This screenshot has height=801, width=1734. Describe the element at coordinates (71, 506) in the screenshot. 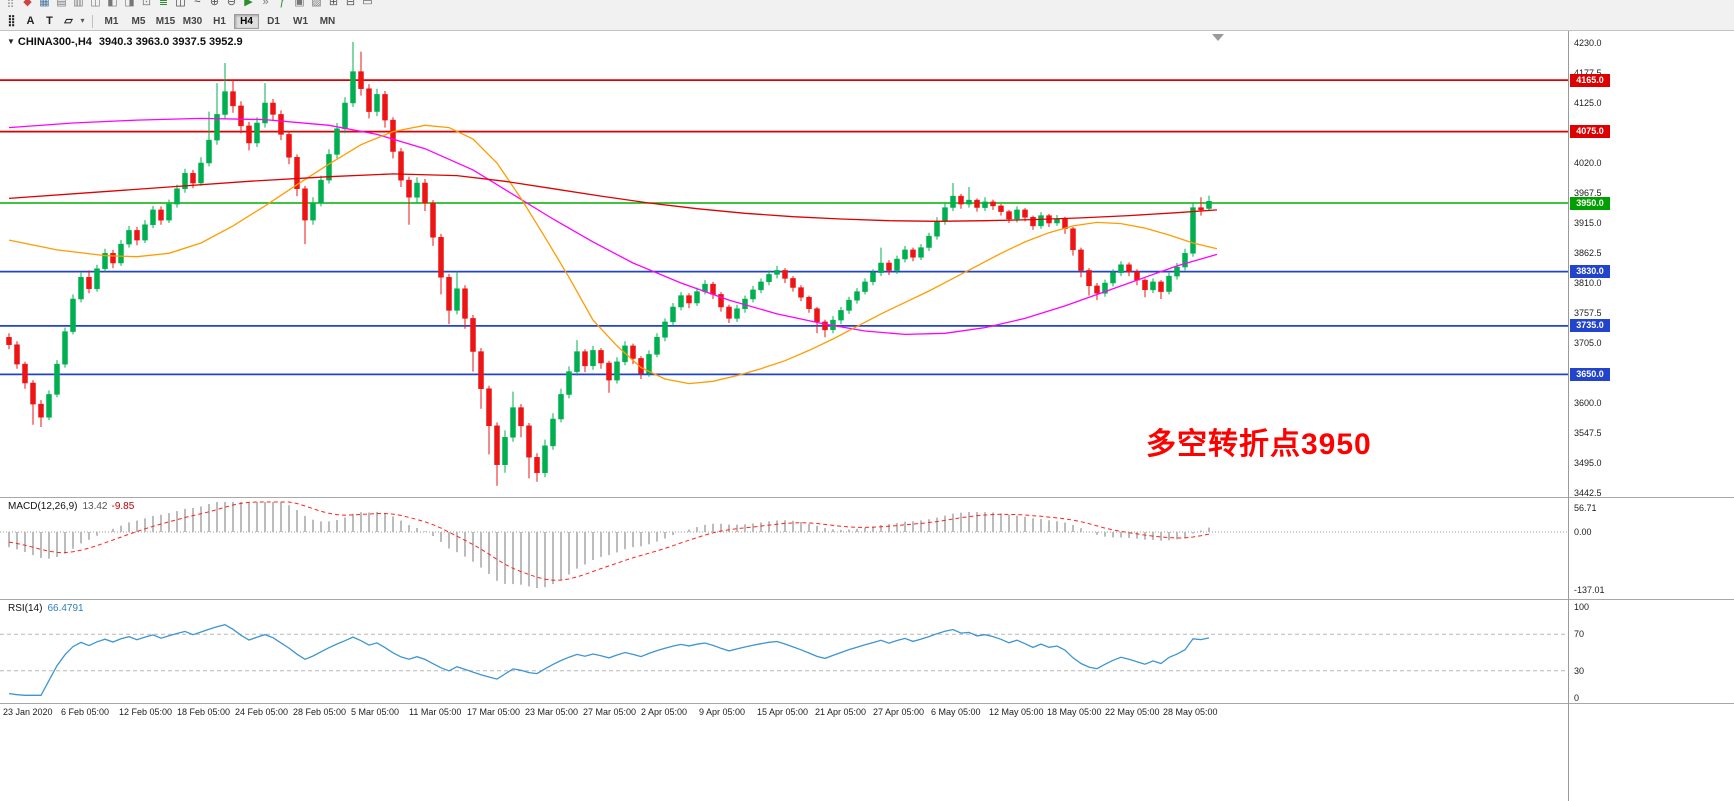

I see `macd-label: MACD(12,26,9) 13.42 -9.85` at that location.